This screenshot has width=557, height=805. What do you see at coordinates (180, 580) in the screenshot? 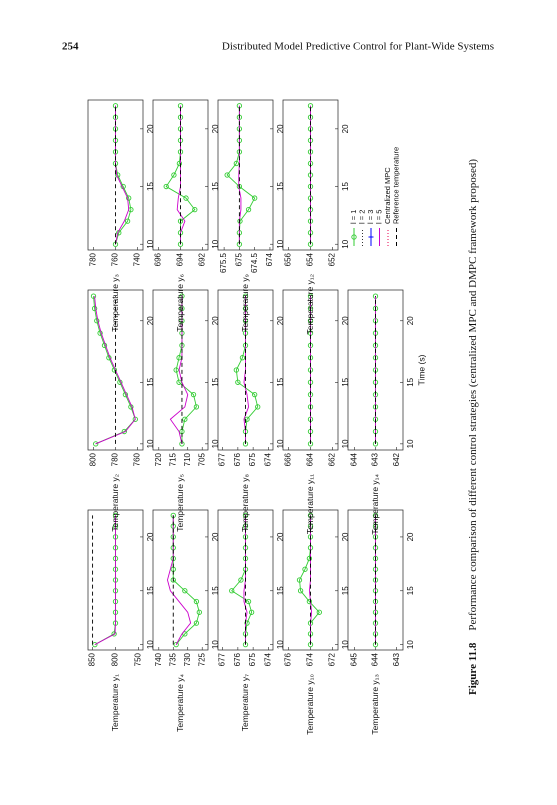
I see `plot-frame` at bounding box center [180, 580].